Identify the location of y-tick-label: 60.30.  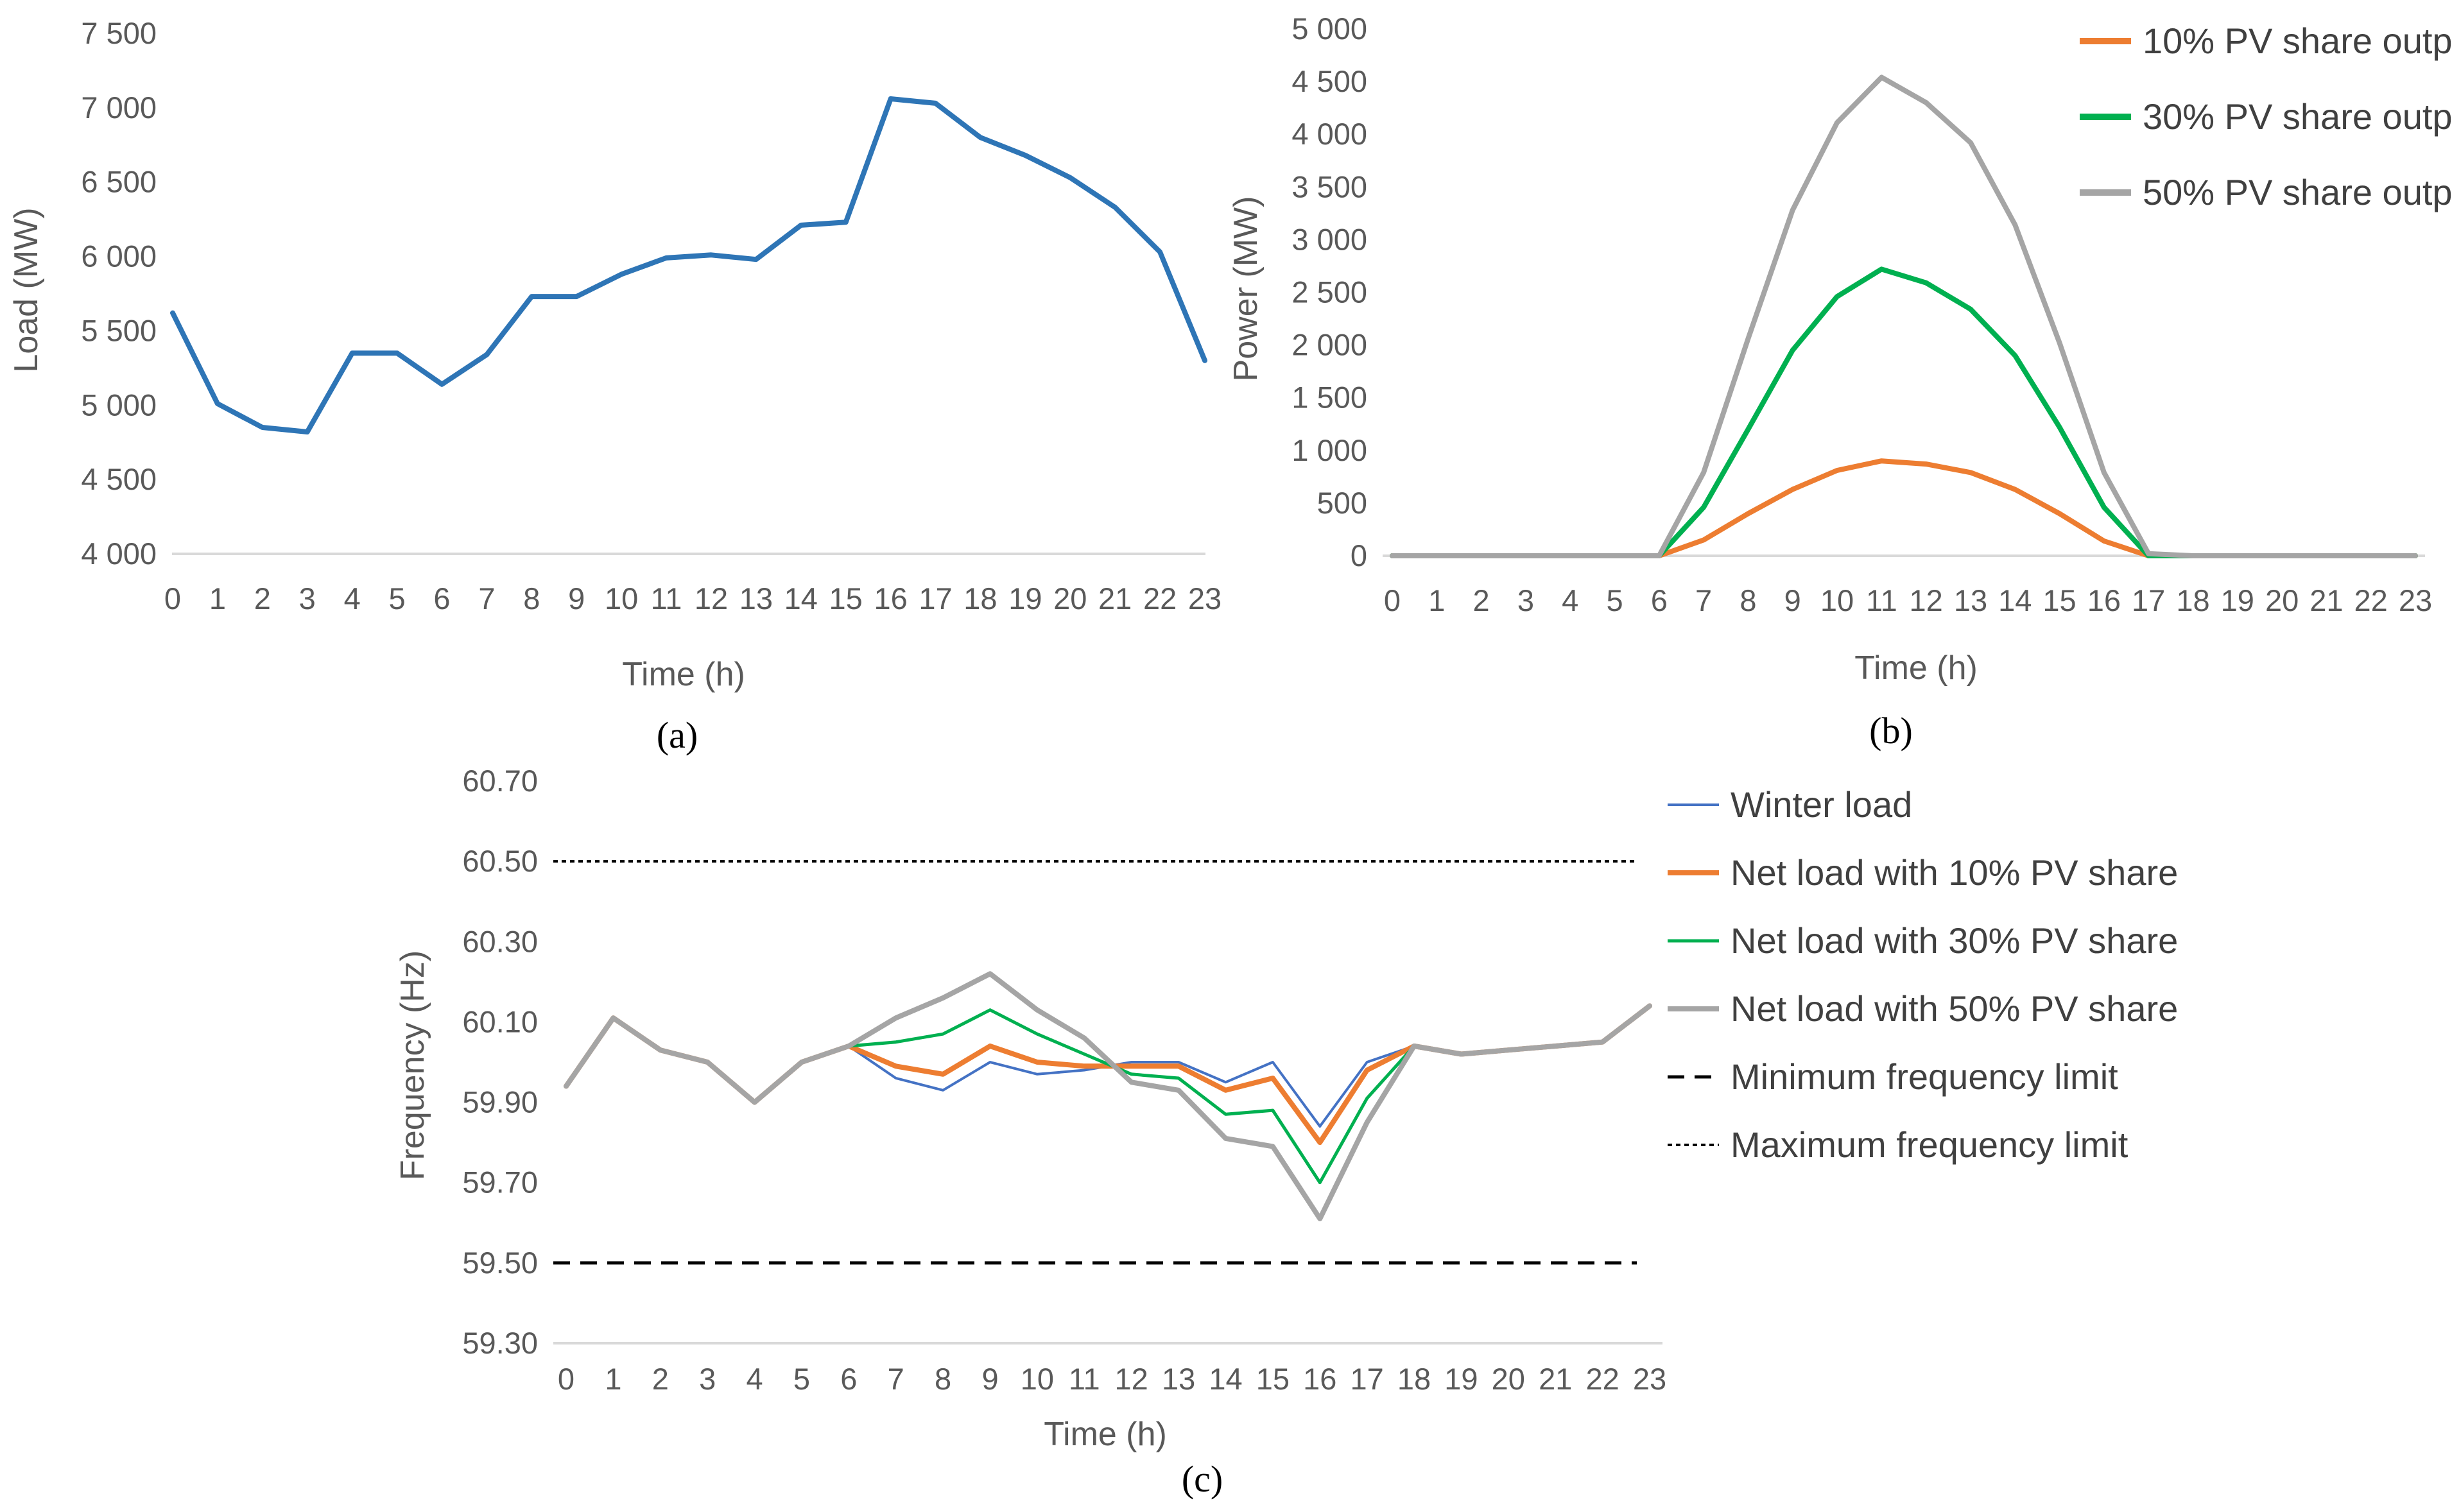
(500, 941).